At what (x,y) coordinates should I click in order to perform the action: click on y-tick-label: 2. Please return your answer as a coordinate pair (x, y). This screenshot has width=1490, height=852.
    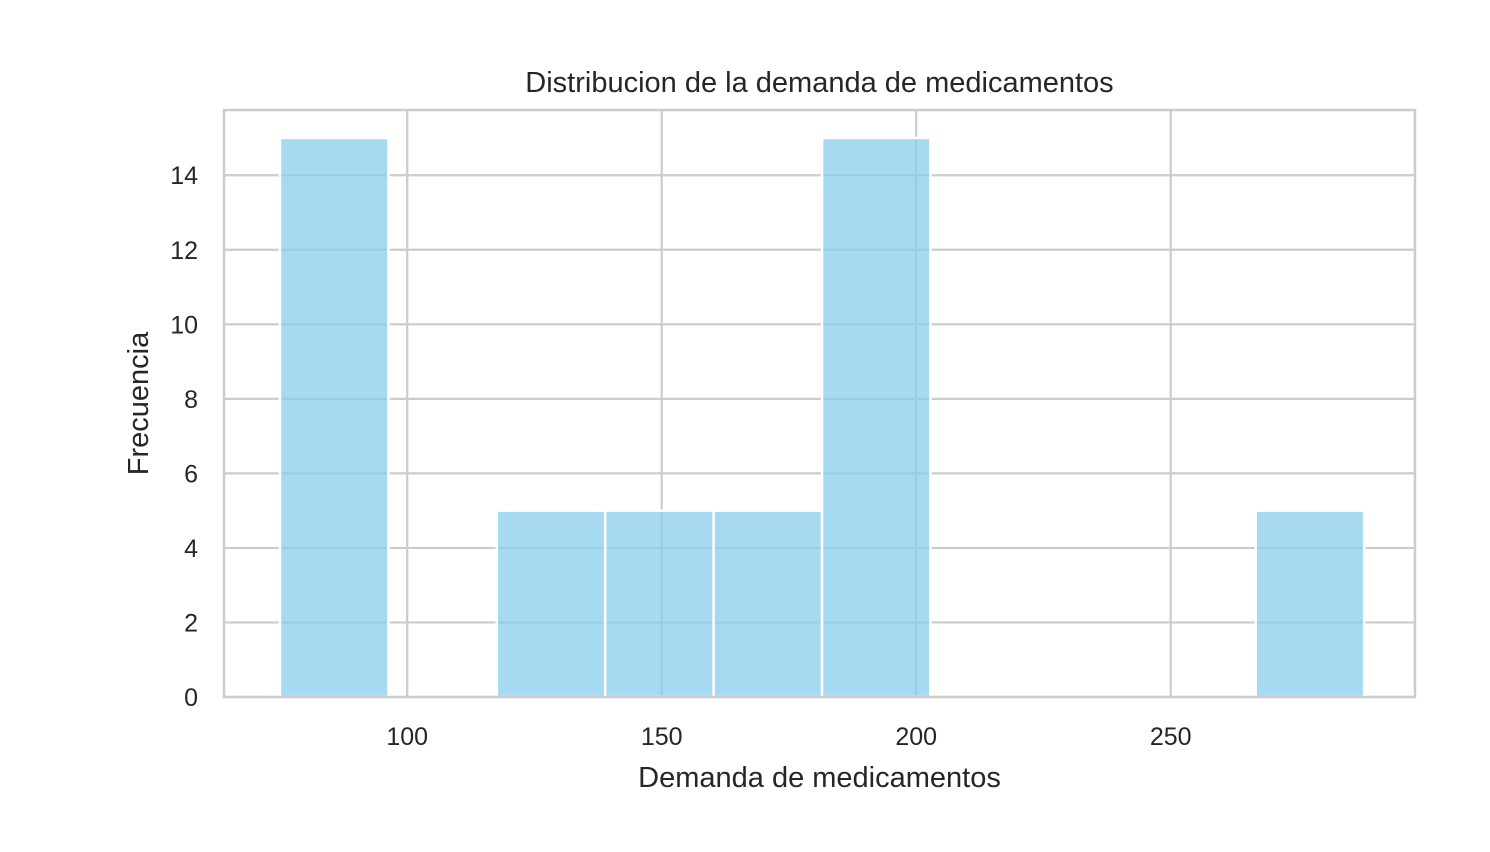
    Looking at the image, I should click on (191, 623).